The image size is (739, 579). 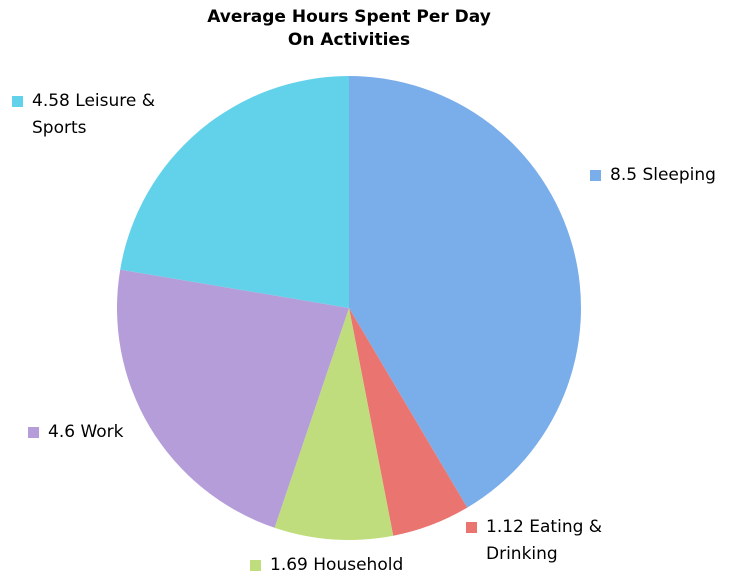 I want to click on value-label: 1.12, so click(x=505, y=527).